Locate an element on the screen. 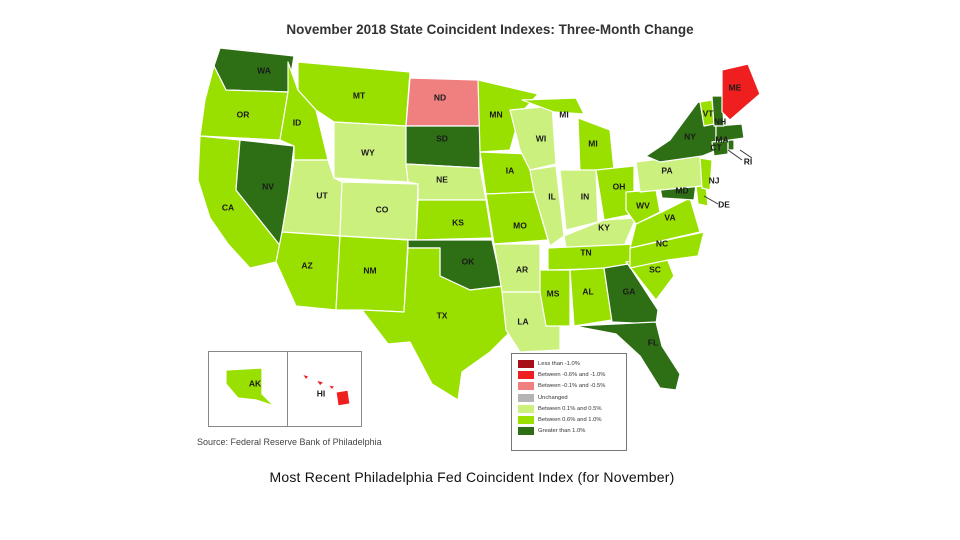  state-me is located at coordinates (741, 92).